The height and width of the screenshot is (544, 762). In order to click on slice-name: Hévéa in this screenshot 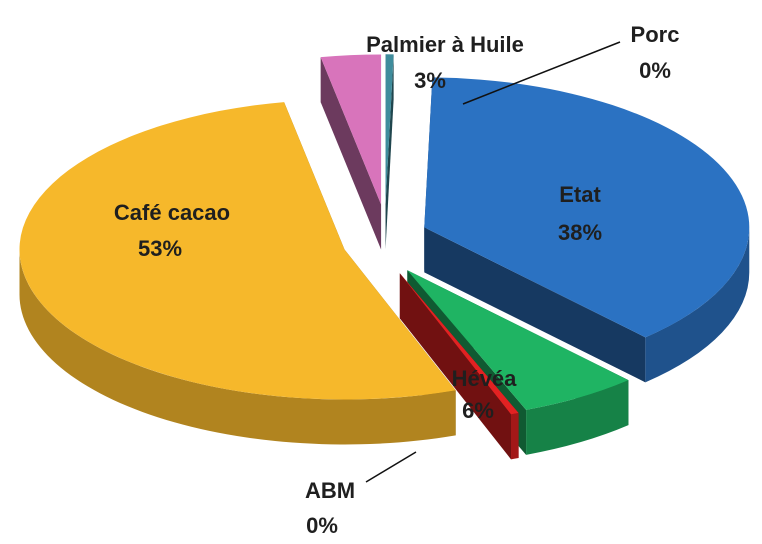, I will do `click(485, 378)`.